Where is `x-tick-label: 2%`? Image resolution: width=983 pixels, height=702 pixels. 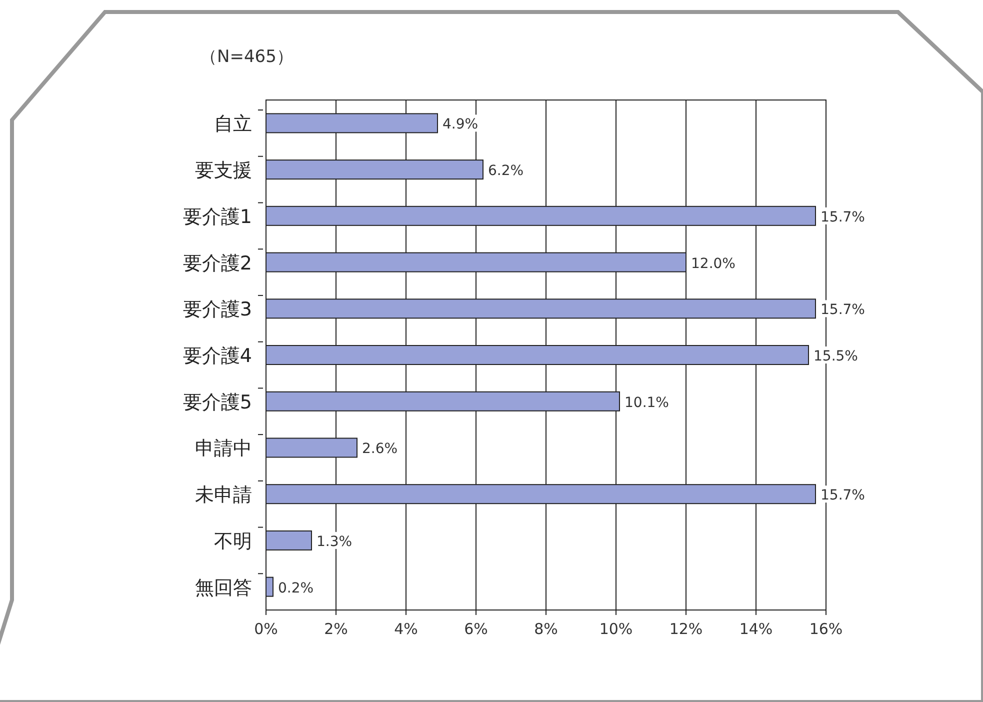
x-tick-label: 2% is located at coordinates (336, 629).